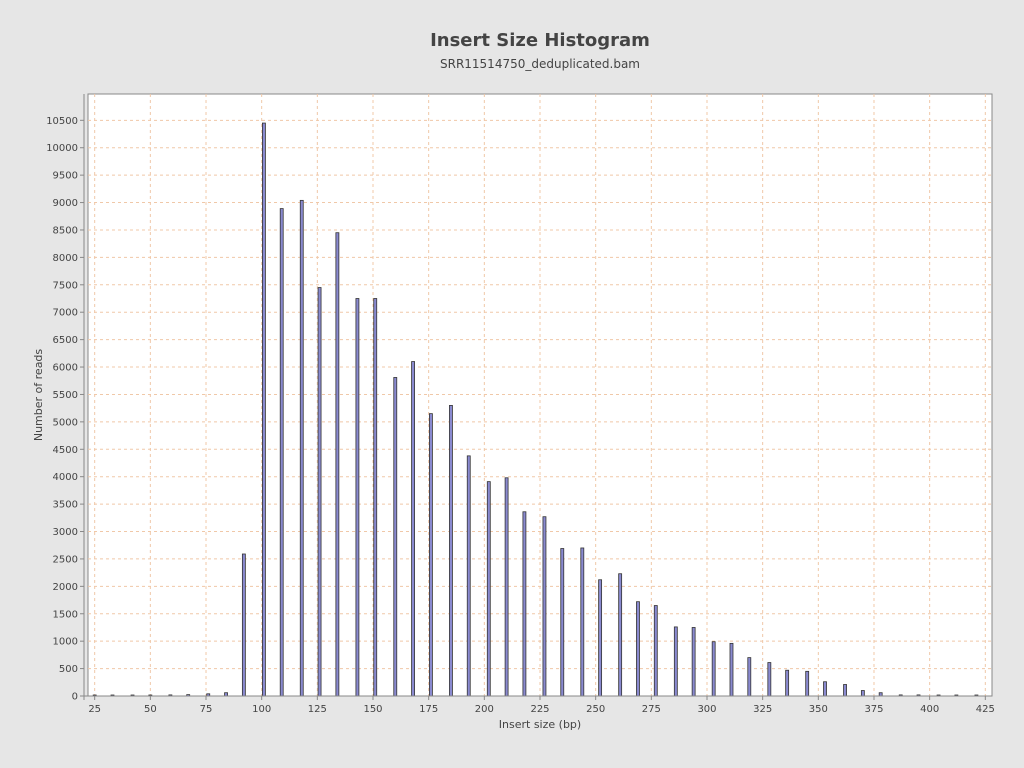 The image size is (1024, 768). I want to click on y-tick-label: 7500, so click(65, 285).